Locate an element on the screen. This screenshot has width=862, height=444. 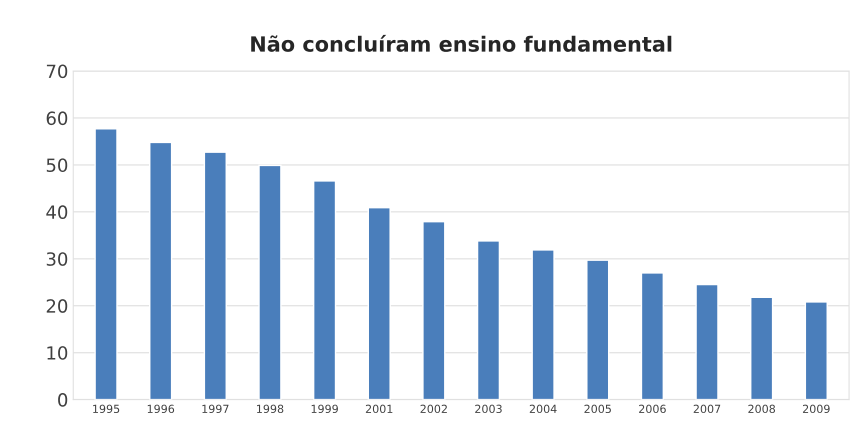
x-tick-label: 2003 is located at coordinates (488, 409).